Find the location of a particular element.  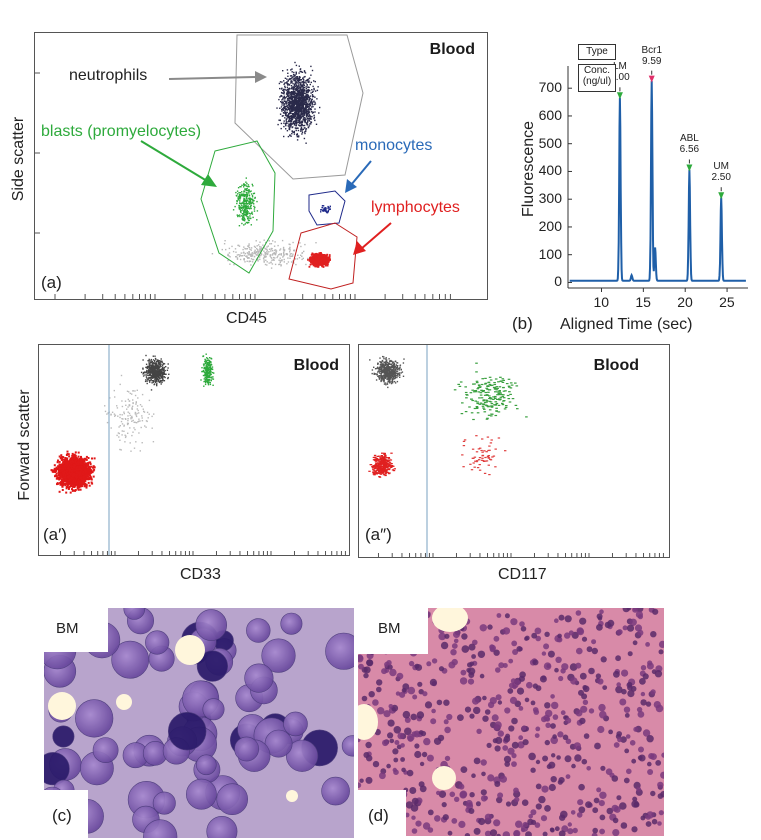

y-tick-label: 600 is located at coordinates (550, 114).